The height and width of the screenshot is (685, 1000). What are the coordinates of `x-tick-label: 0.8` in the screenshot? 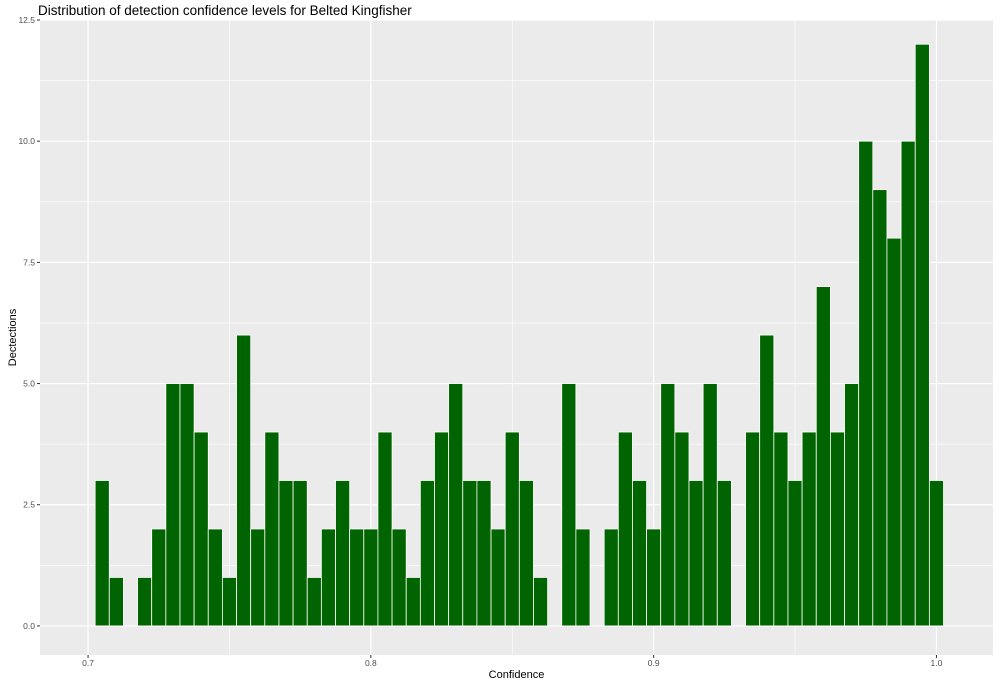 It's located at (371, 663).